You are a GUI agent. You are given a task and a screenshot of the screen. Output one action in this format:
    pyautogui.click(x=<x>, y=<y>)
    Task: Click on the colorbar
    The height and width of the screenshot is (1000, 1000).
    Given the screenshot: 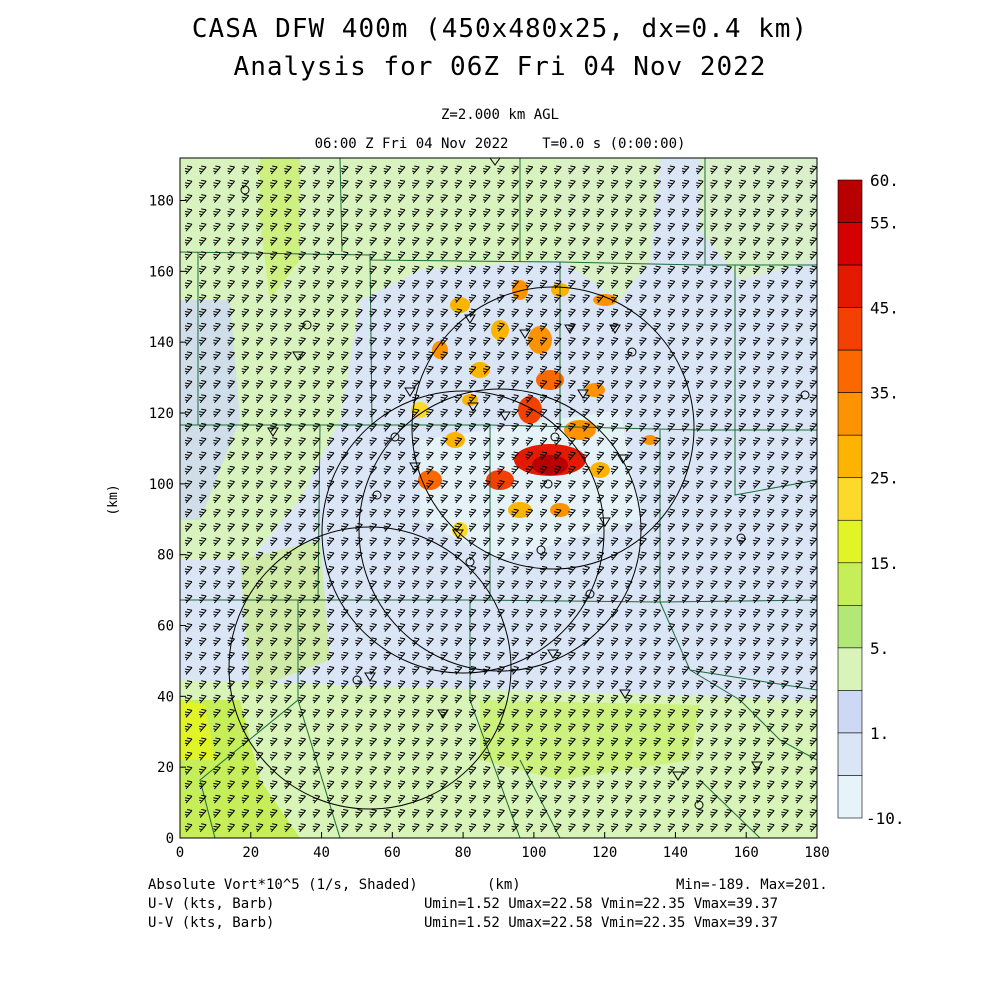 What is the action you would take?
    pyautogui.click(x=850, y=499)
    